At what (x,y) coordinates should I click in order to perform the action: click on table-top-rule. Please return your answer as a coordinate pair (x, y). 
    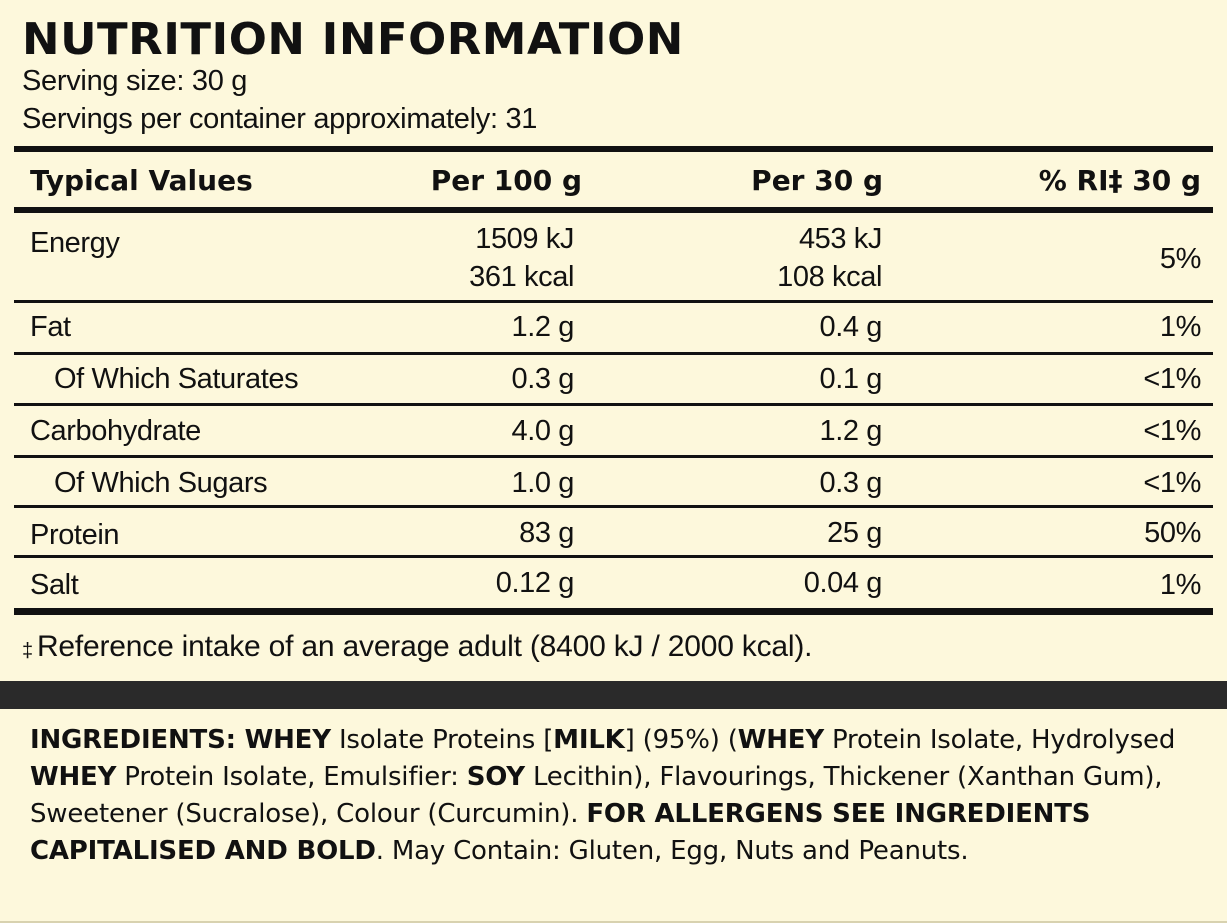
    Looking at the image, I should click on (613, 149).